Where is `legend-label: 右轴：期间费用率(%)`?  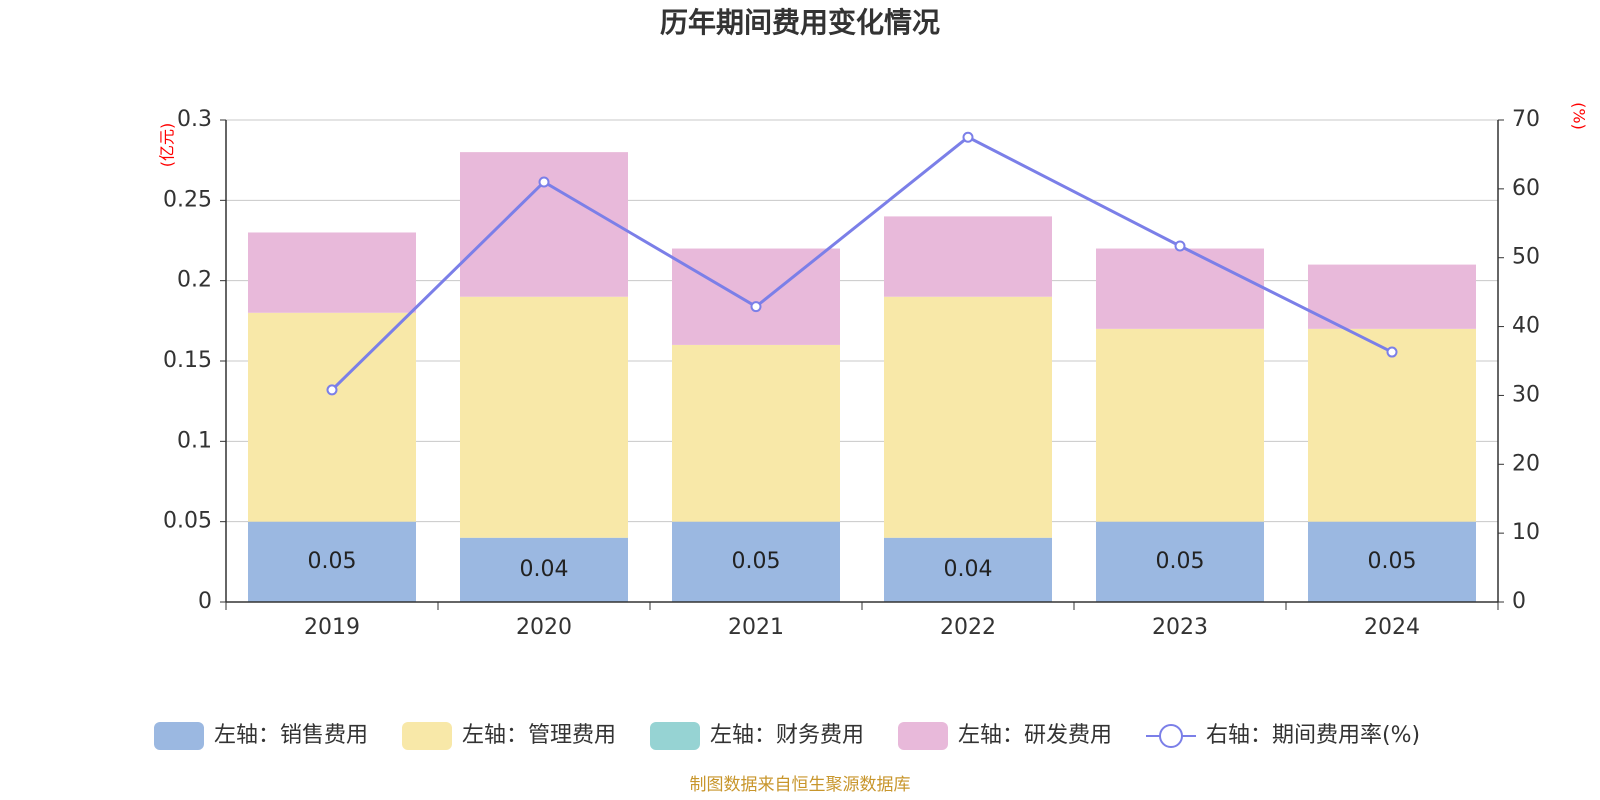 legend-label: 右轴：期间费用率(%) is located at coordinates (1313, 735).